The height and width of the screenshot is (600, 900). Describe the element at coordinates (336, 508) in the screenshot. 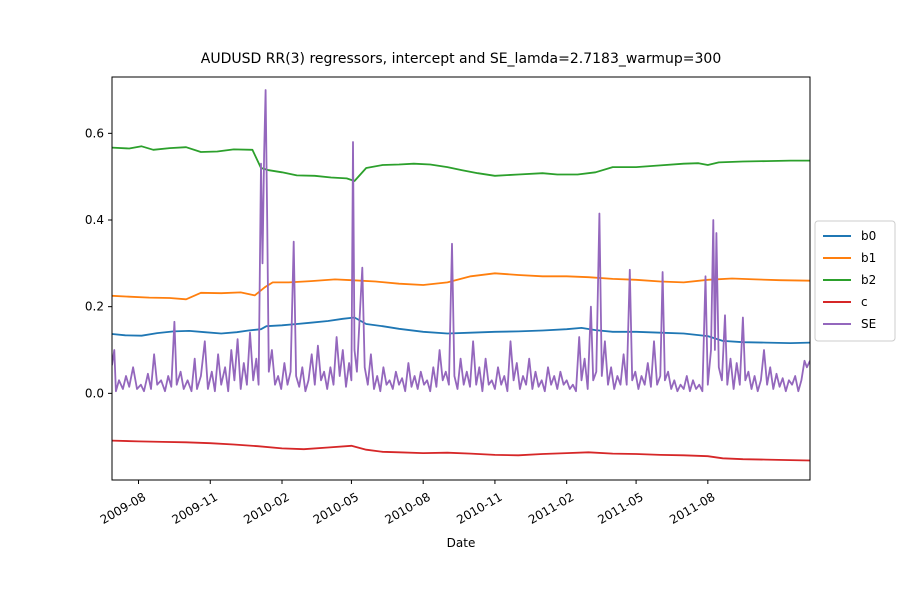

I see `x-tick-label: 2010-05` at that location.